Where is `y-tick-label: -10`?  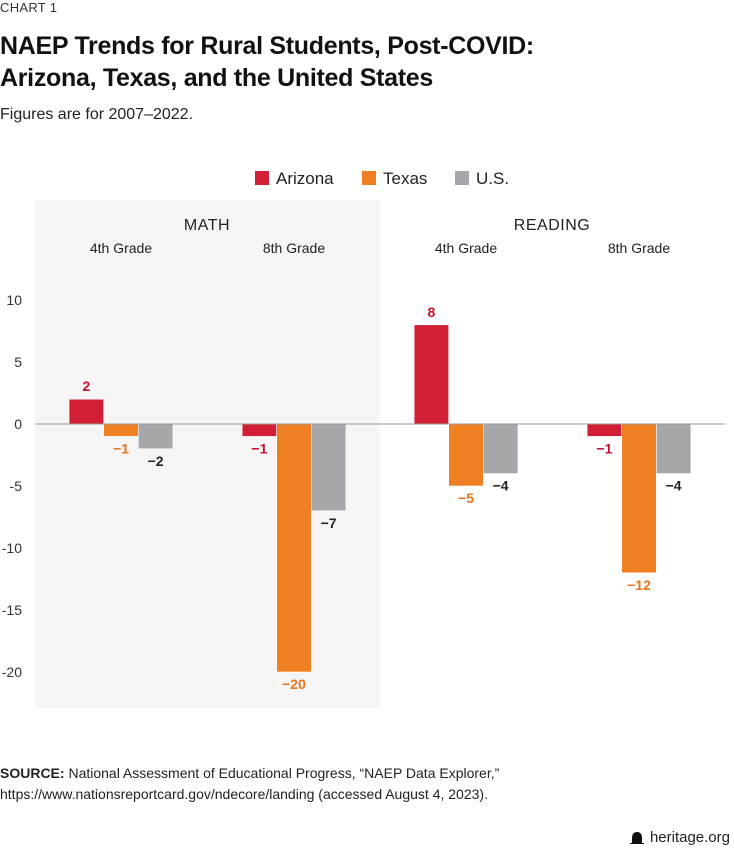
y-tick-label: -10 is located at coordinates (12, 548).